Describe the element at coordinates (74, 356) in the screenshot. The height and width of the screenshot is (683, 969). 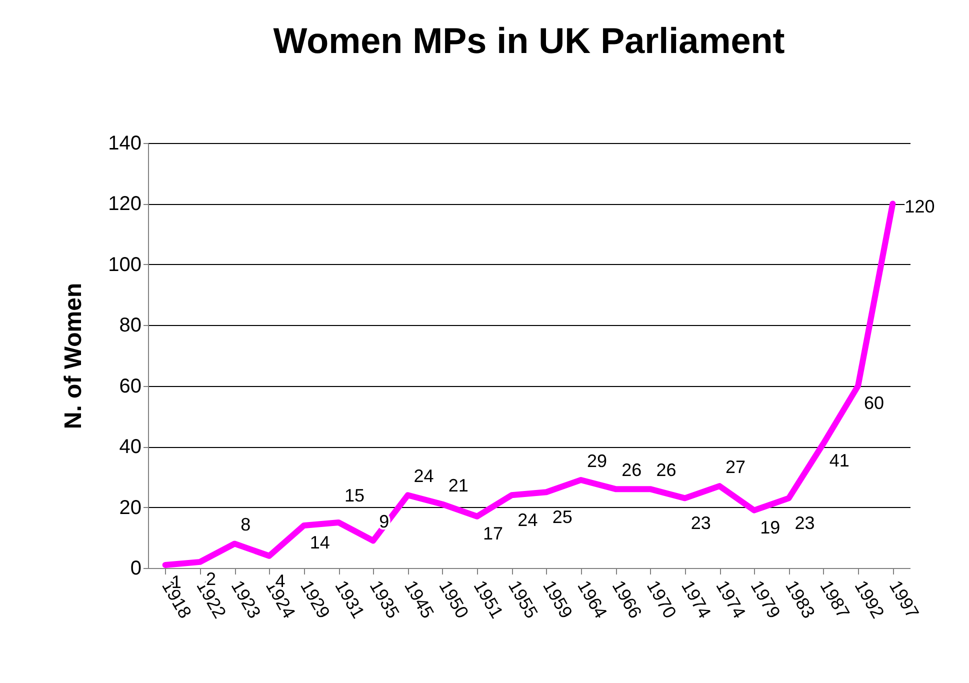
I see `y-axis-title: N. of Women` at that location.